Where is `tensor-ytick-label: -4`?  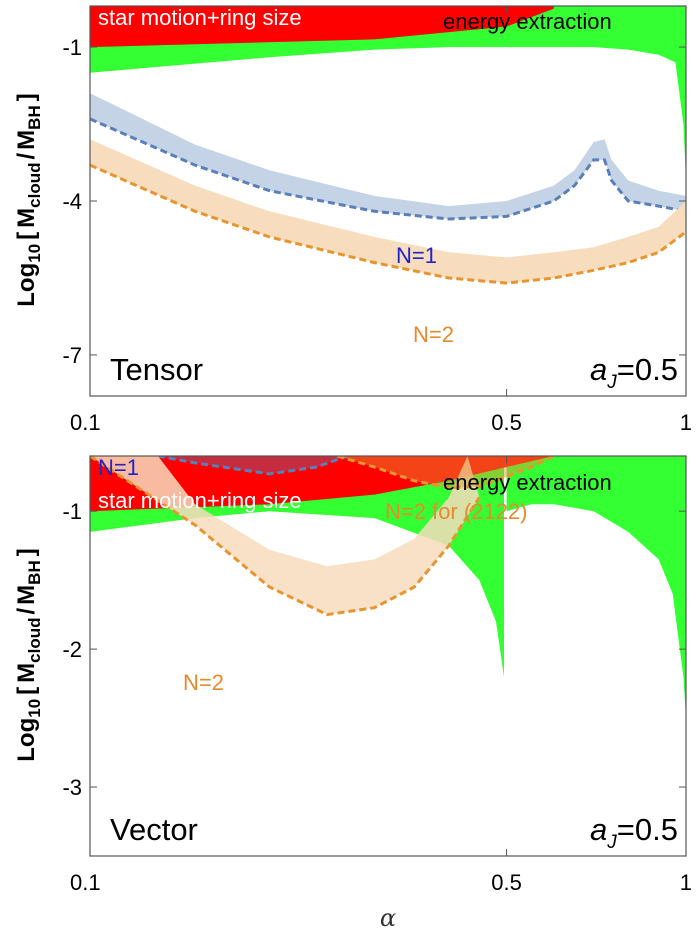
tensor-ytick-label: -4 is located at coordinates (72, 201).